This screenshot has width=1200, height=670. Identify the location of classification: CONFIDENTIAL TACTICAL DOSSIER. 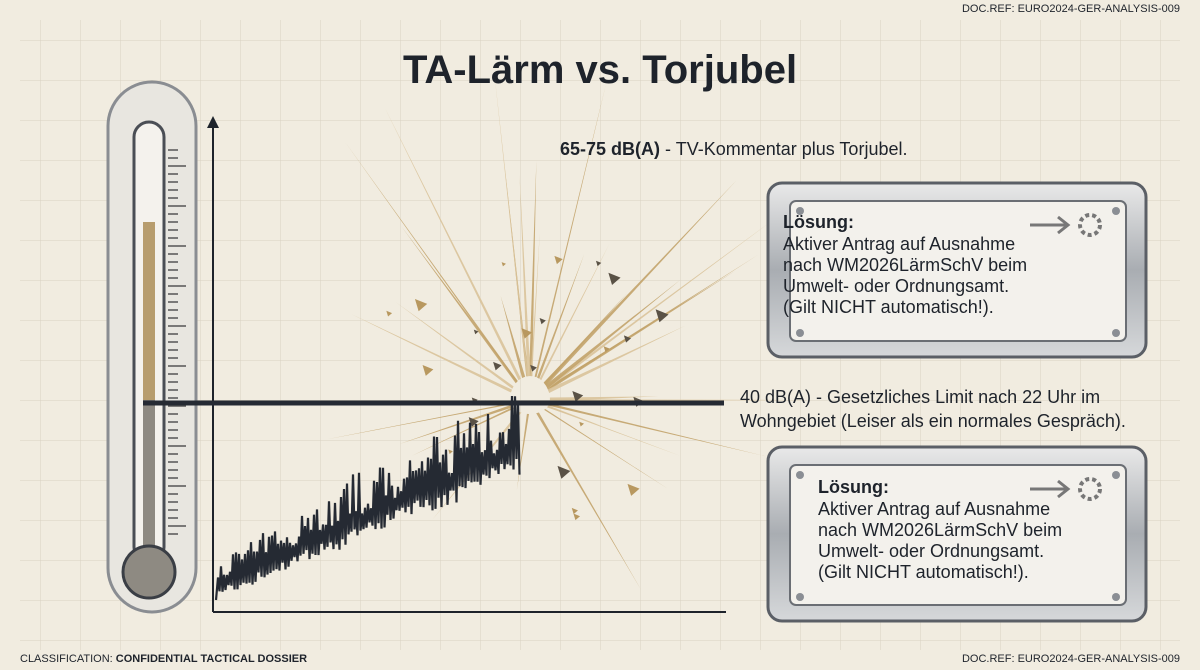
(211, 659).